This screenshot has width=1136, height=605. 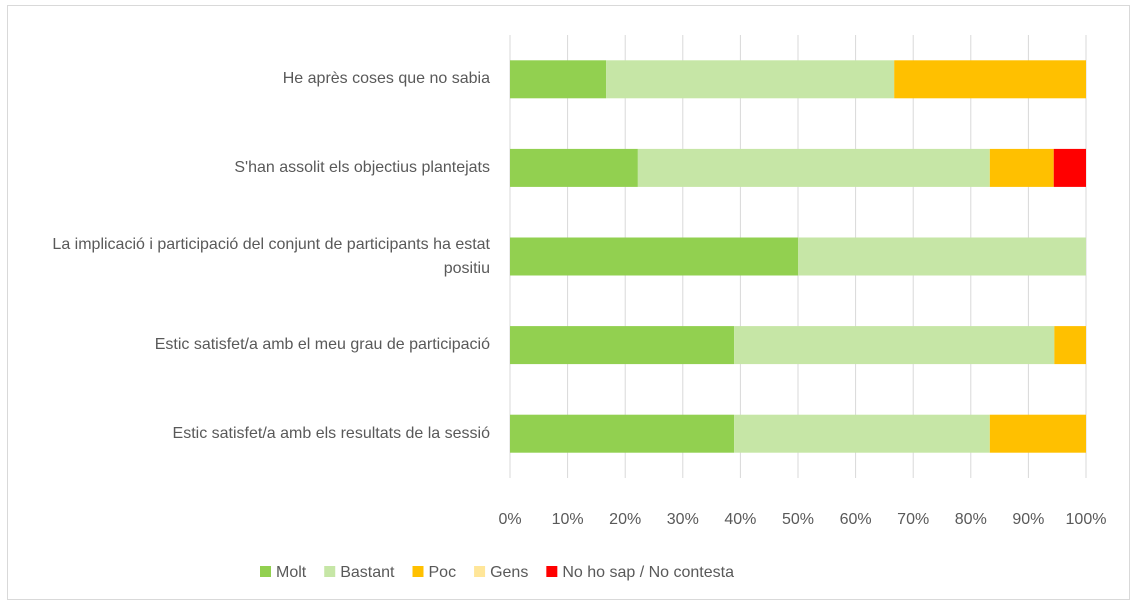 What do you see at coordinates (648, 572) in the screenshot?
I see `legend-label: No ho sap / No contesta` at bounding box center [648, 572].